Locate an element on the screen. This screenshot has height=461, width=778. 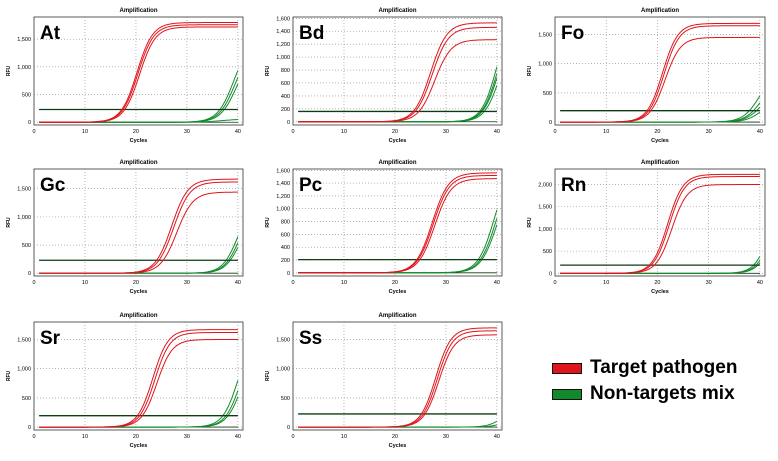
legend-item-target: Target pathogen is located at coordinates (662, 368).